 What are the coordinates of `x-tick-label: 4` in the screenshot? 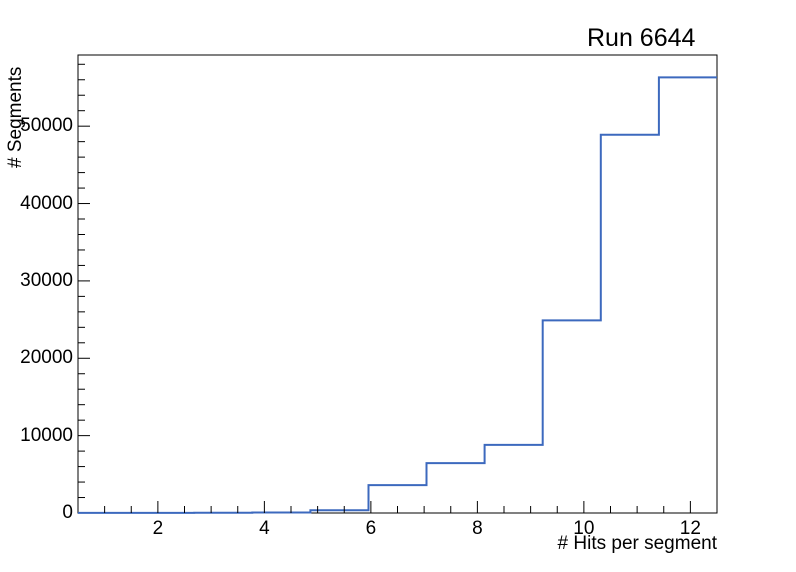 It's located at (264, 528).